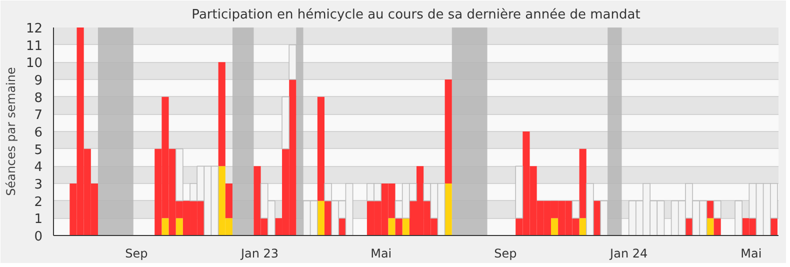  Describe the element at coordinates (38, 168) in the screenshot. I see `y-tick-label: 4` at that location.